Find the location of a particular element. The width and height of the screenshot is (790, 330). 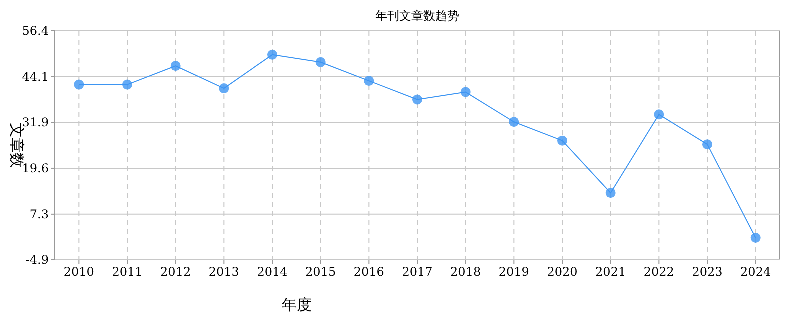

y-tick-label: 7.3 is located at coordinates (39, 214).